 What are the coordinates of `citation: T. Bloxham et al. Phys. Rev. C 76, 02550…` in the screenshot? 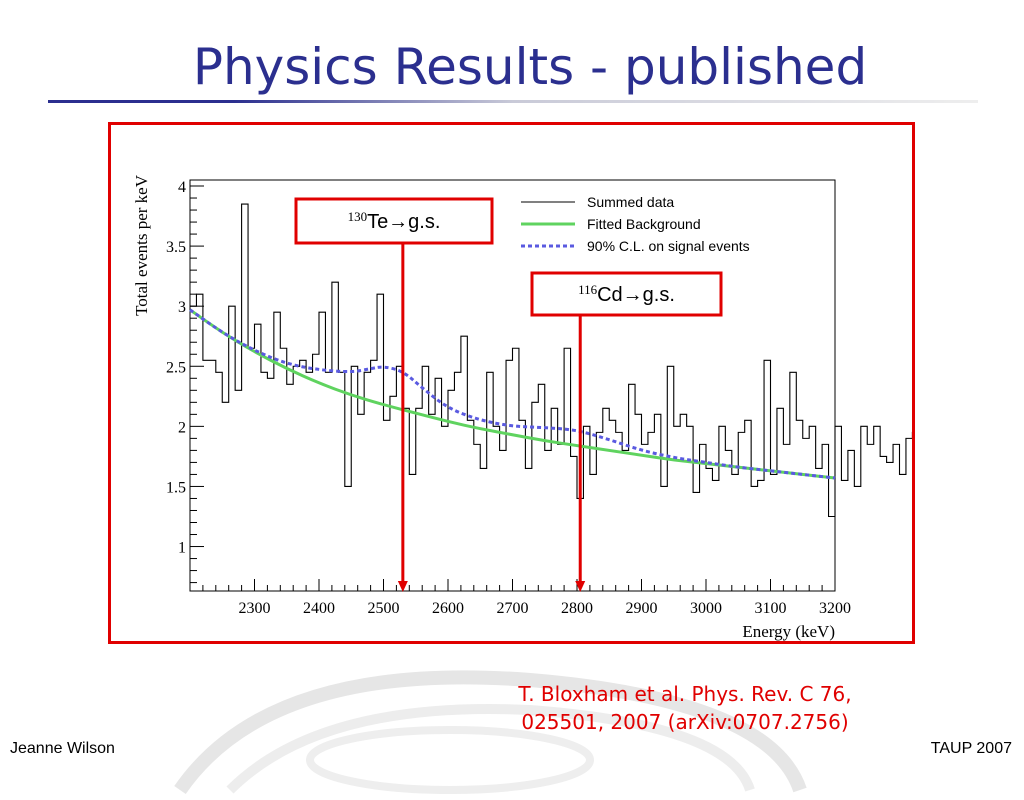 It's located at (685, 708).